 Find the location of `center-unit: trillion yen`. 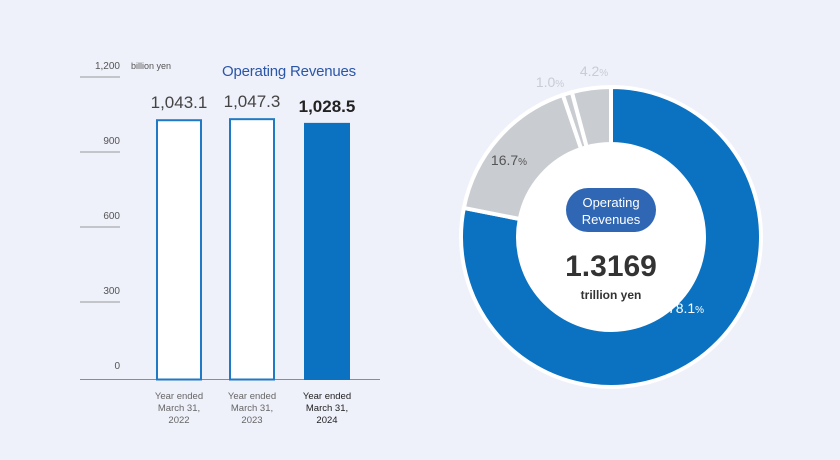

center-unit: trillion yen is located at coordinates (611, 295).